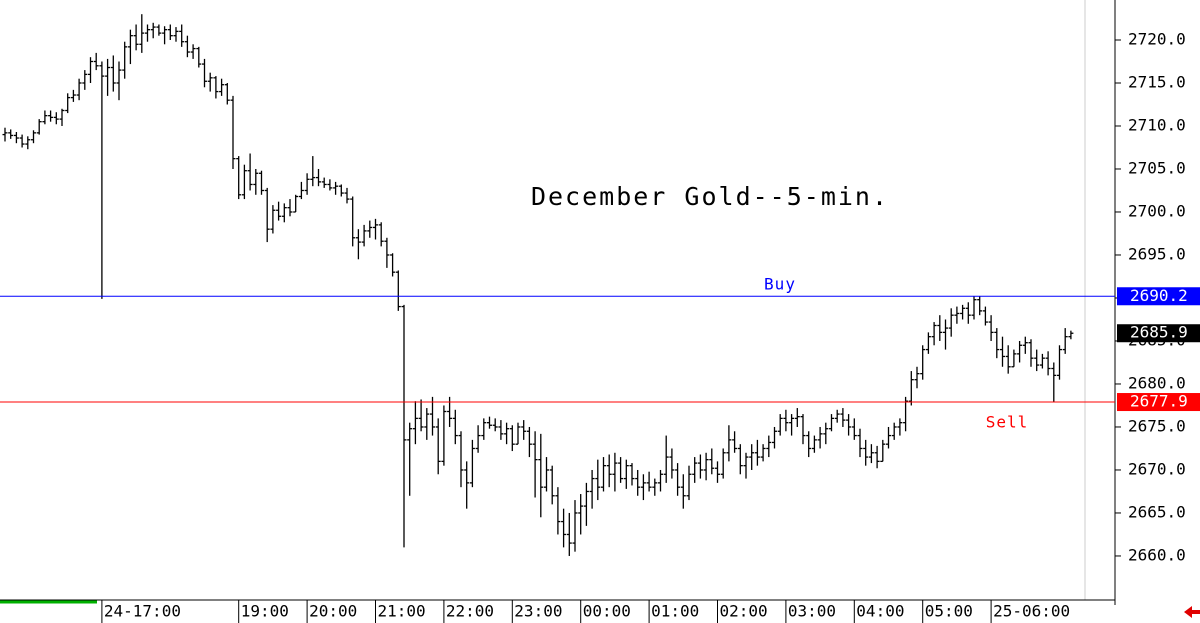 This screenshot has height=623, width=1200. Describe the element at coordinates (780, 284) in the screenshot. I see `level-name: Buy` at that location.